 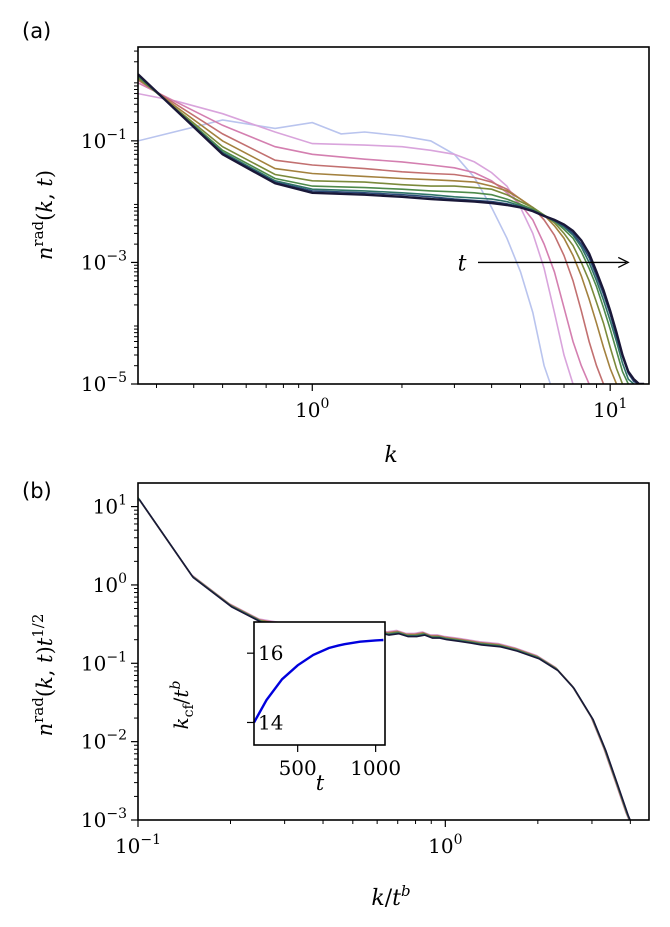 I want to click on inset-ylabel: kcf/tb, so click(x=182, y=705).